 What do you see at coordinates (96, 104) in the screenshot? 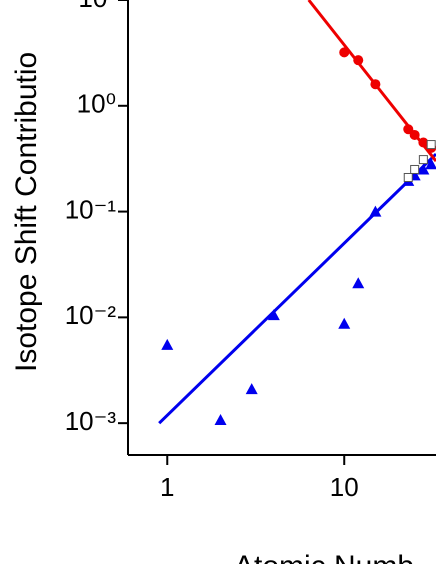
I see `y-tick-label: 10⁰` at bounding box center [96, 104].